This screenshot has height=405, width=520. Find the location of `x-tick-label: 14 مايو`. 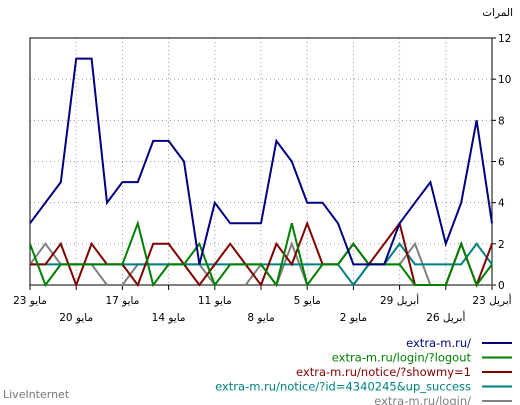

x-tick-label: 14 مايو is located at coordinates (169, 318).